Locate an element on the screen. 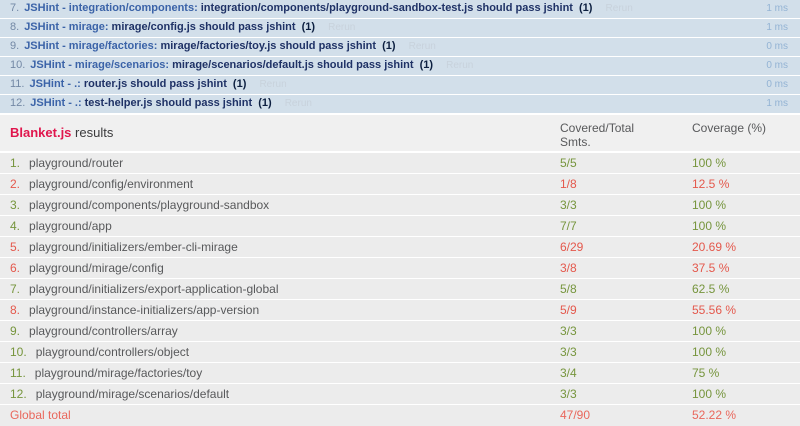 The image size is (800, 426). coverage-row: 4. playground/app 7/7 100 % is located at coordinates (400, 226).